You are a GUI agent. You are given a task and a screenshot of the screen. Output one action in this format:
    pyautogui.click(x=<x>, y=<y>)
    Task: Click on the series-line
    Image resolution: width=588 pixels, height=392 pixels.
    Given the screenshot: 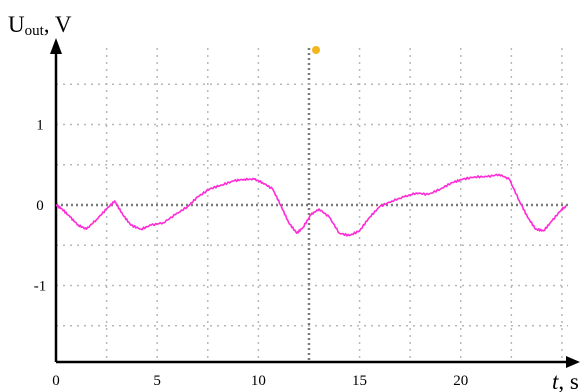 What is the action you would take?
    pyautogui.click(x=311, y=205)
    